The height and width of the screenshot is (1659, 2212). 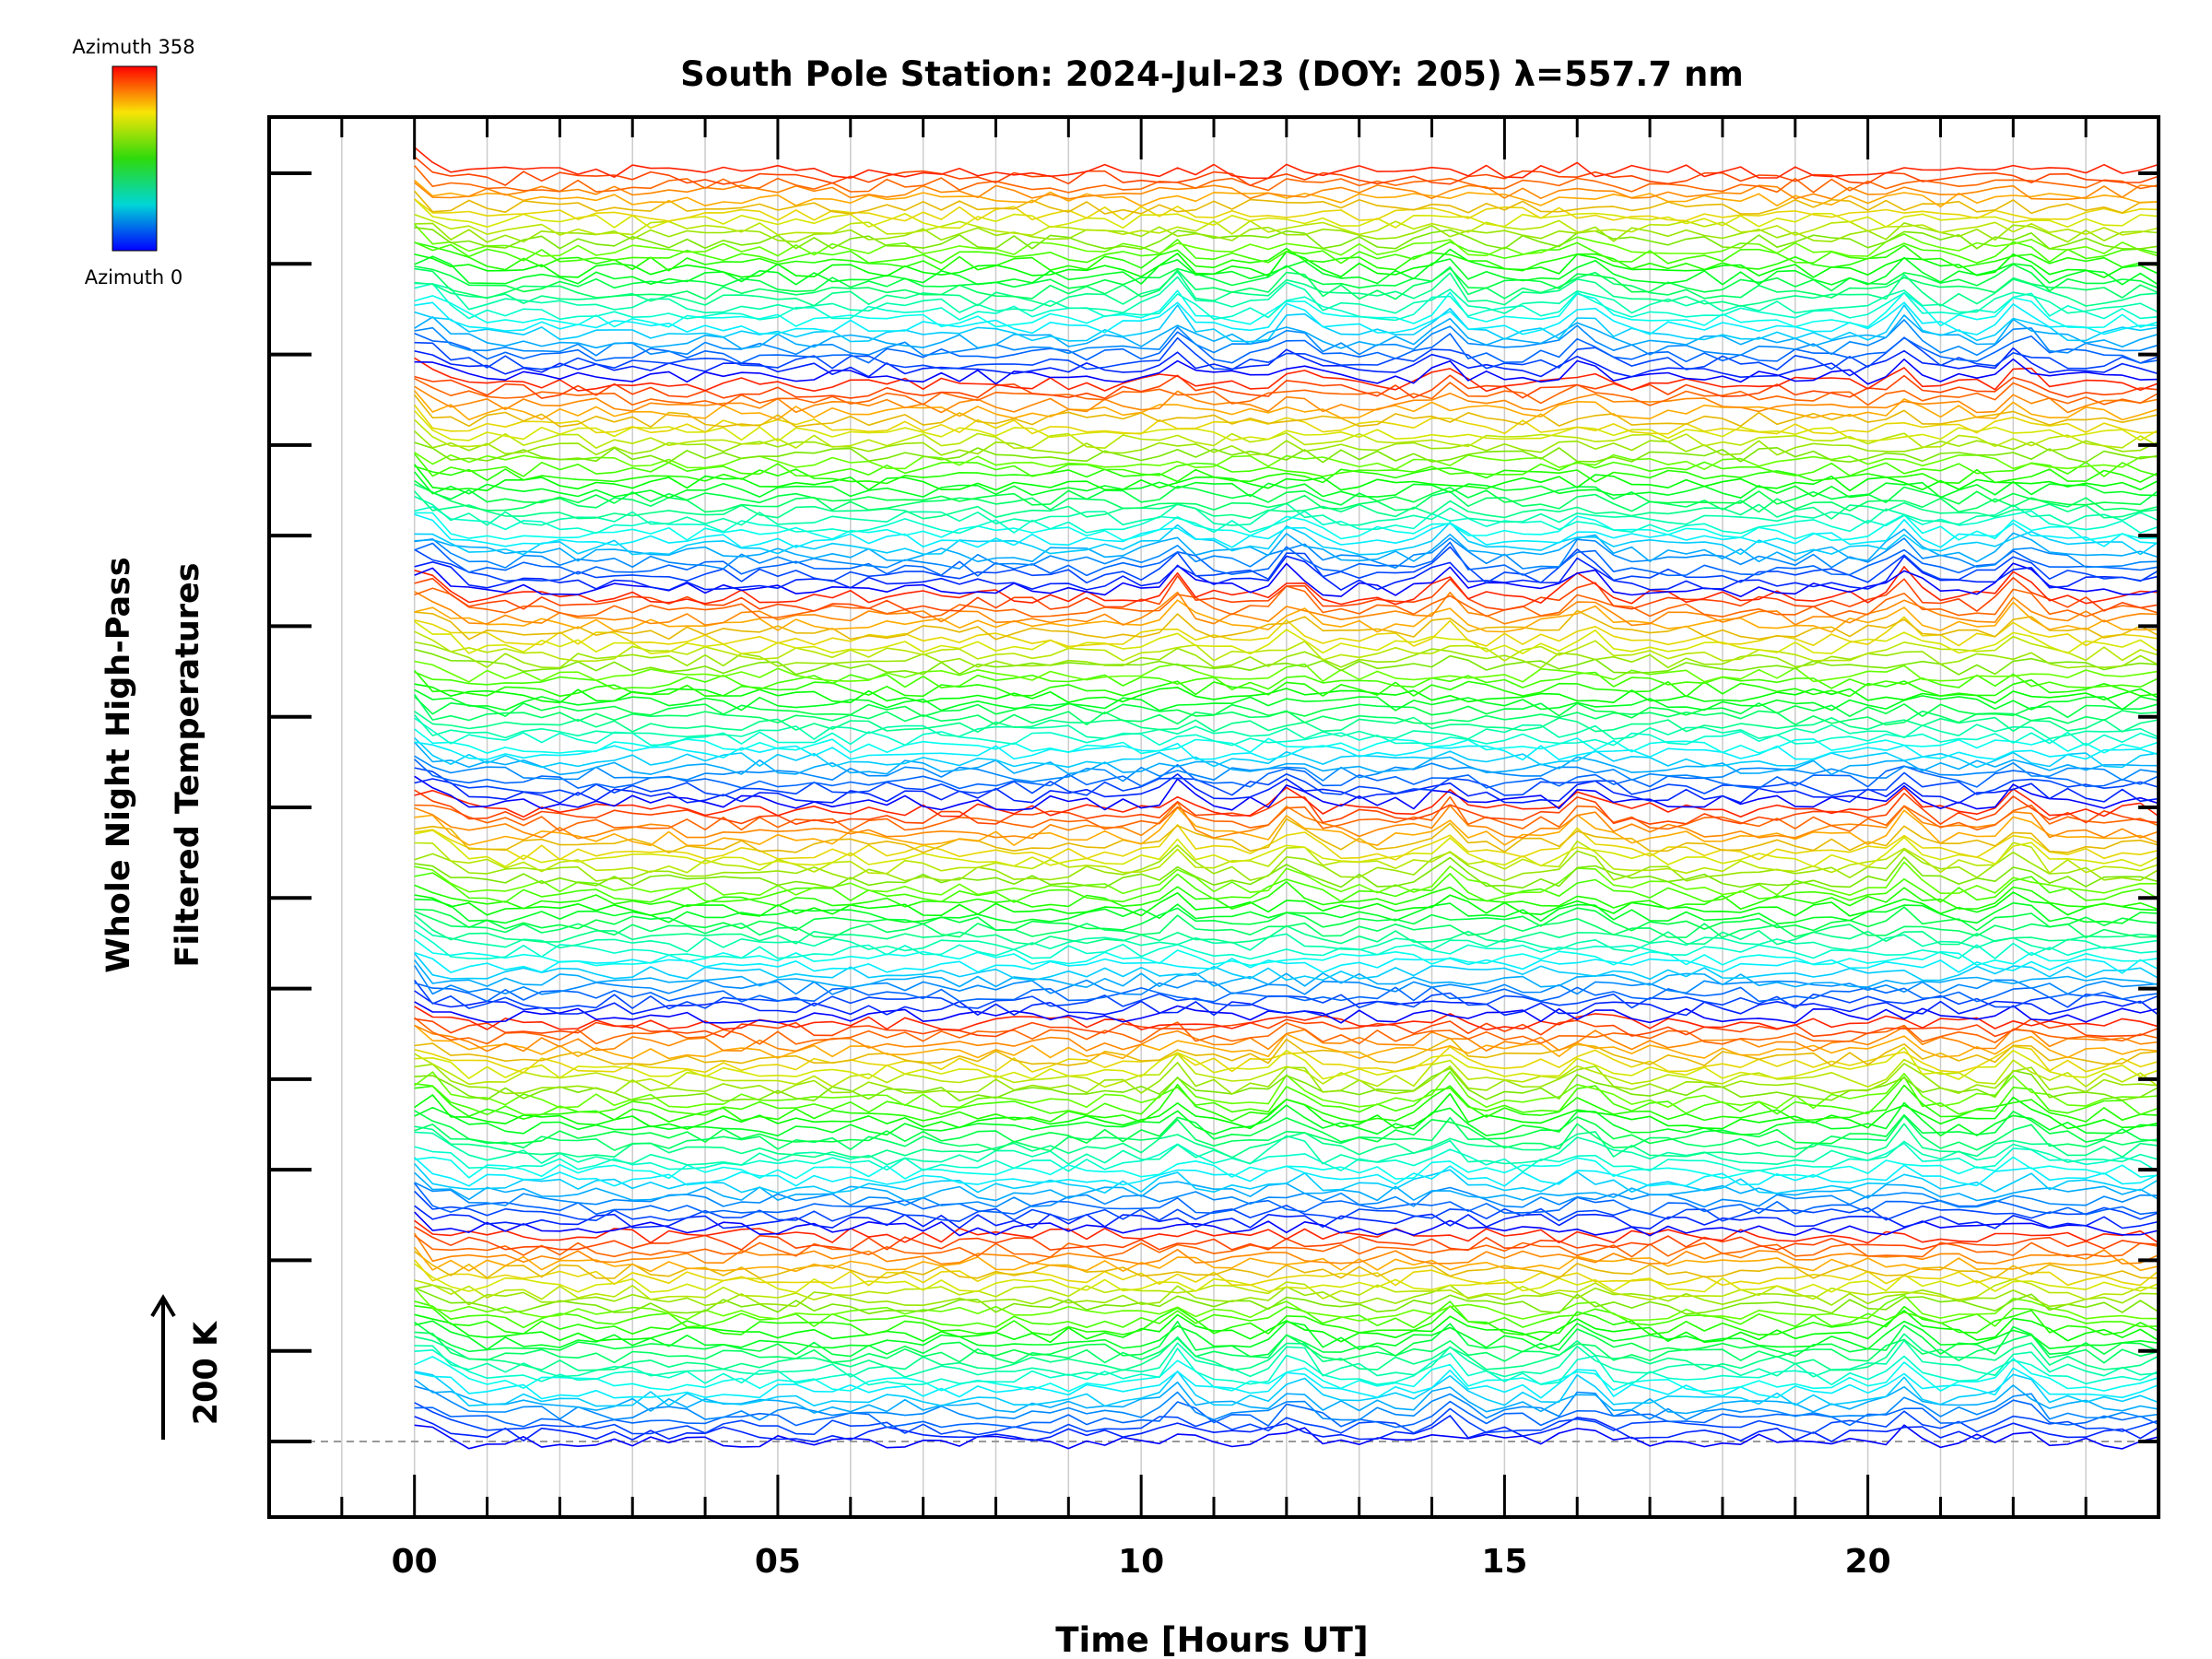 What do you see at coordinates (778, 1562) in the screenshot?
I see `x-tick-label: 05` at bounding box center [778, 1562].